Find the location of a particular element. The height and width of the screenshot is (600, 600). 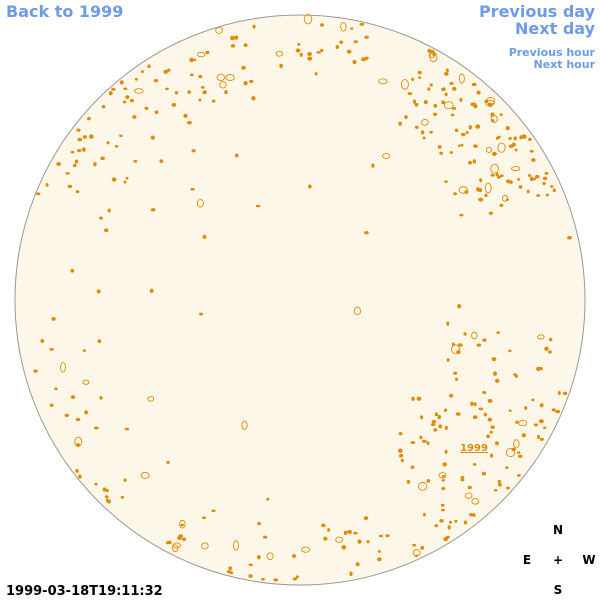

compass-east: E is located at coordinates (527, 560).